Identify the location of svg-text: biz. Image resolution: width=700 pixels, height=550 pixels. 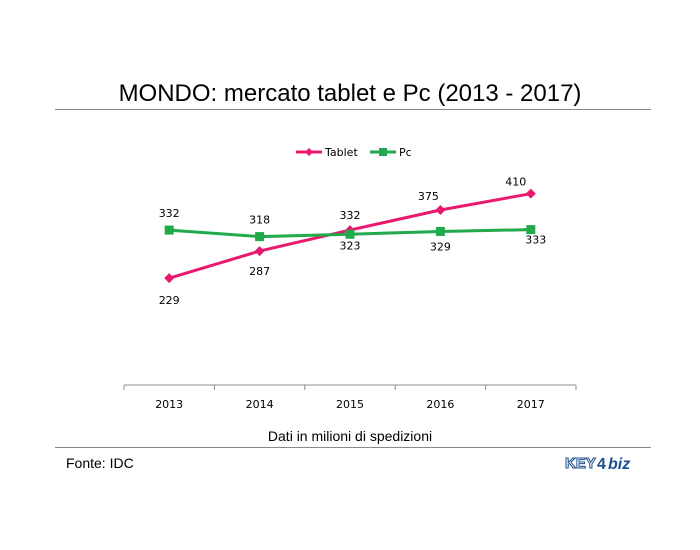
(619, 464).